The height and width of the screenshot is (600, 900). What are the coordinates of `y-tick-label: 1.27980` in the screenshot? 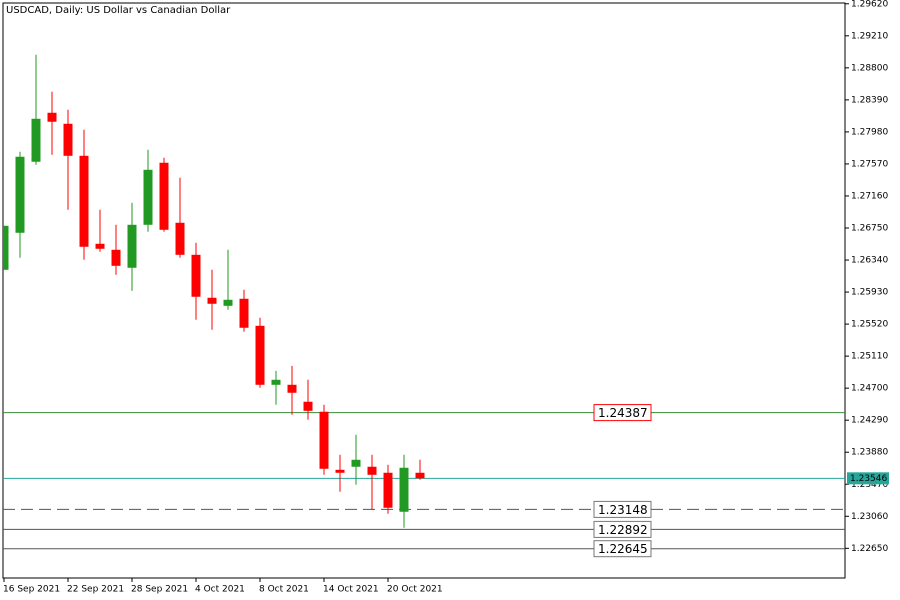 It's located at (869, 132).